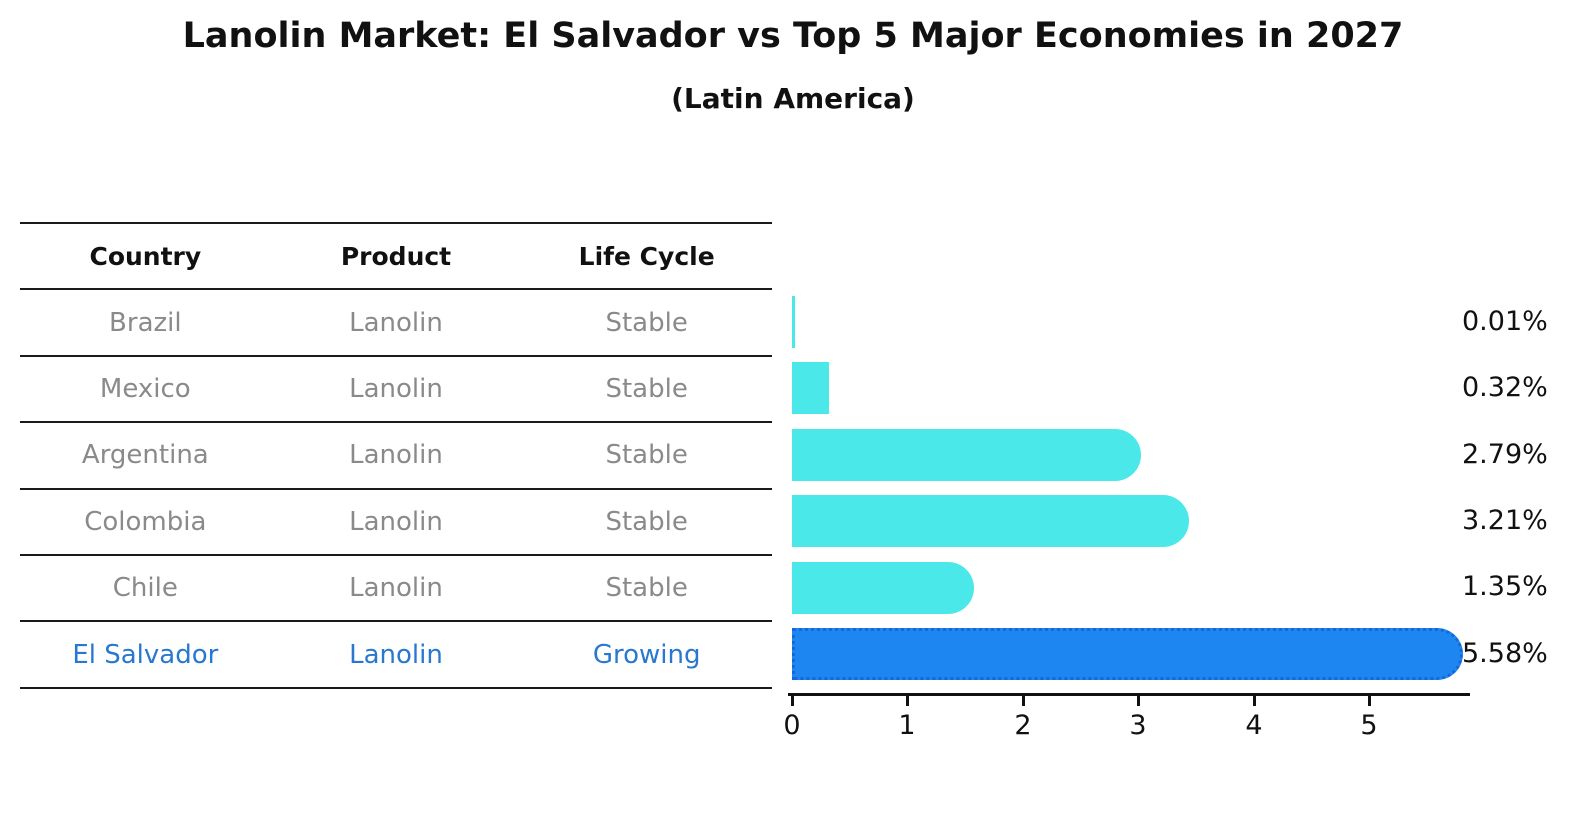  Describe the element at coordinates (990, 521) in the screenshot. I see `bar-colombia` at that location.